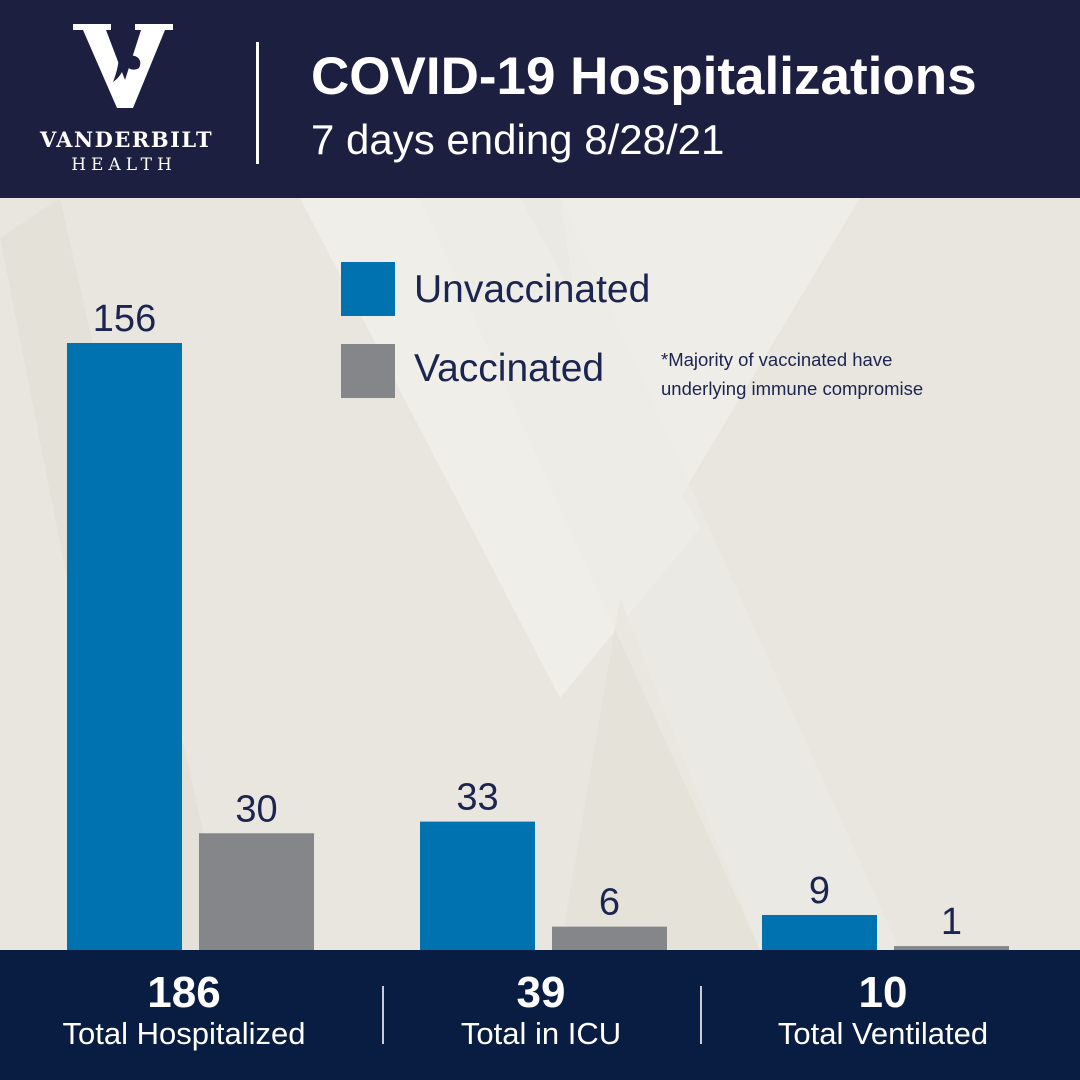  Describe the element at coordinates (951, 948) in the screenshot. I see `bar-ventilated-vaccinated` at that location.